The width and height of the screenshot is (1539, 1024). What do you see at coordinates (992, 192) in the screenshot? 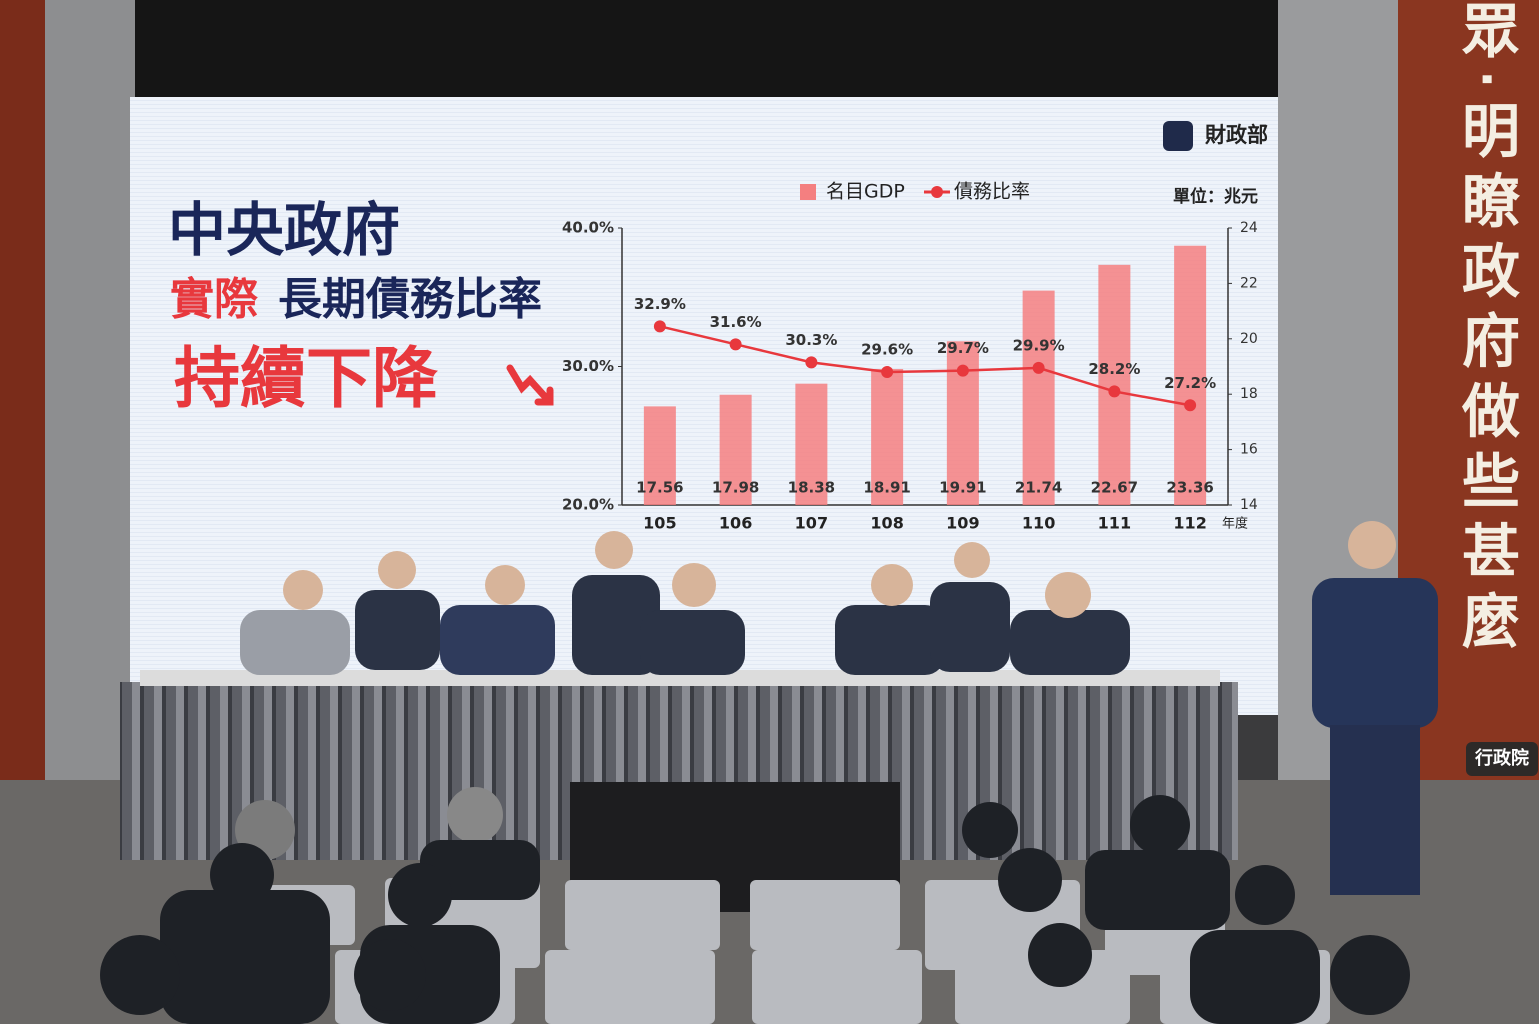
I see `legend-label: 債務比率` at bounding box center [992, 192].